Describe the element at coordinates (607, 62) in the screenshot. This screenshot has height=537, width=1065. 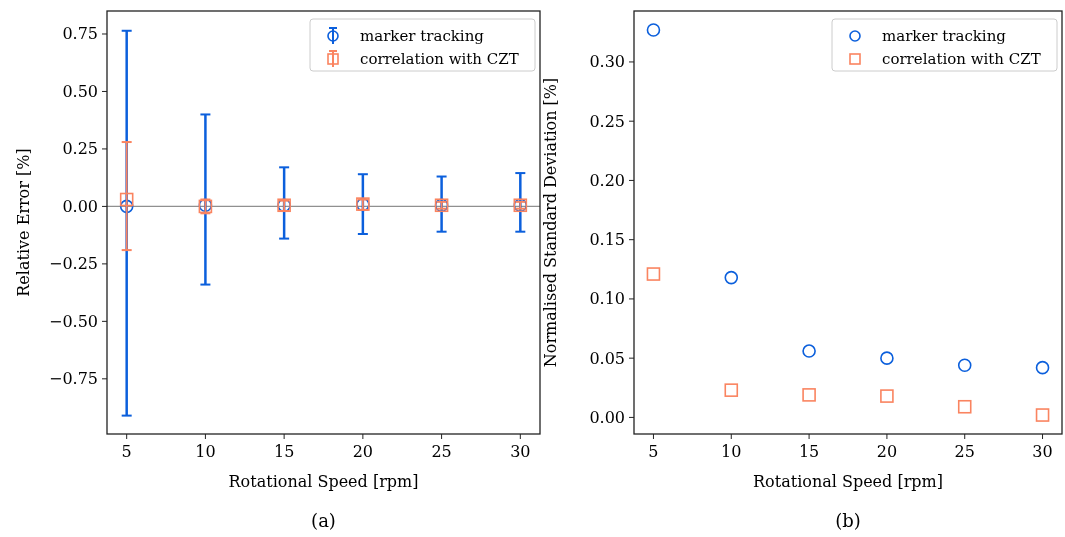
I see `y-tick-label: 0.30` at that location.